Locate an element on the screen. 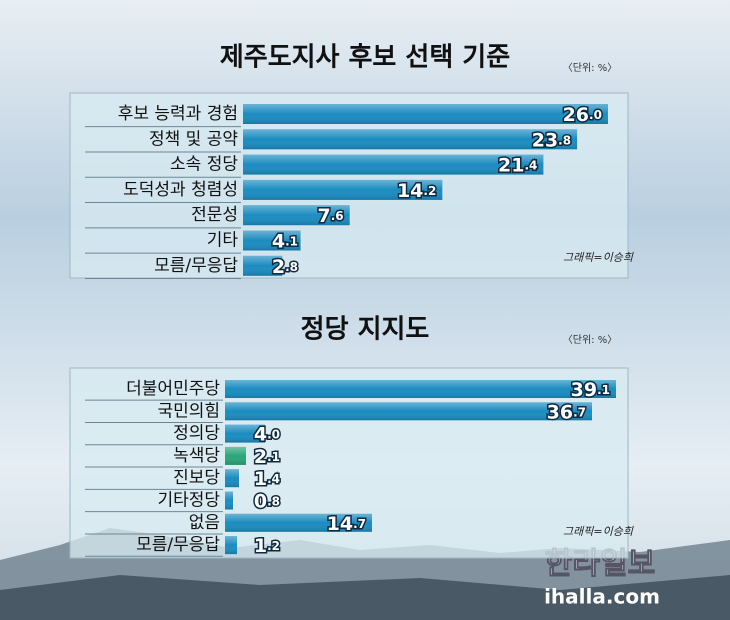 The width and height of the screenshot is (730, 620). category-label: 더불어민주당 is located at coordinates (173, 389).